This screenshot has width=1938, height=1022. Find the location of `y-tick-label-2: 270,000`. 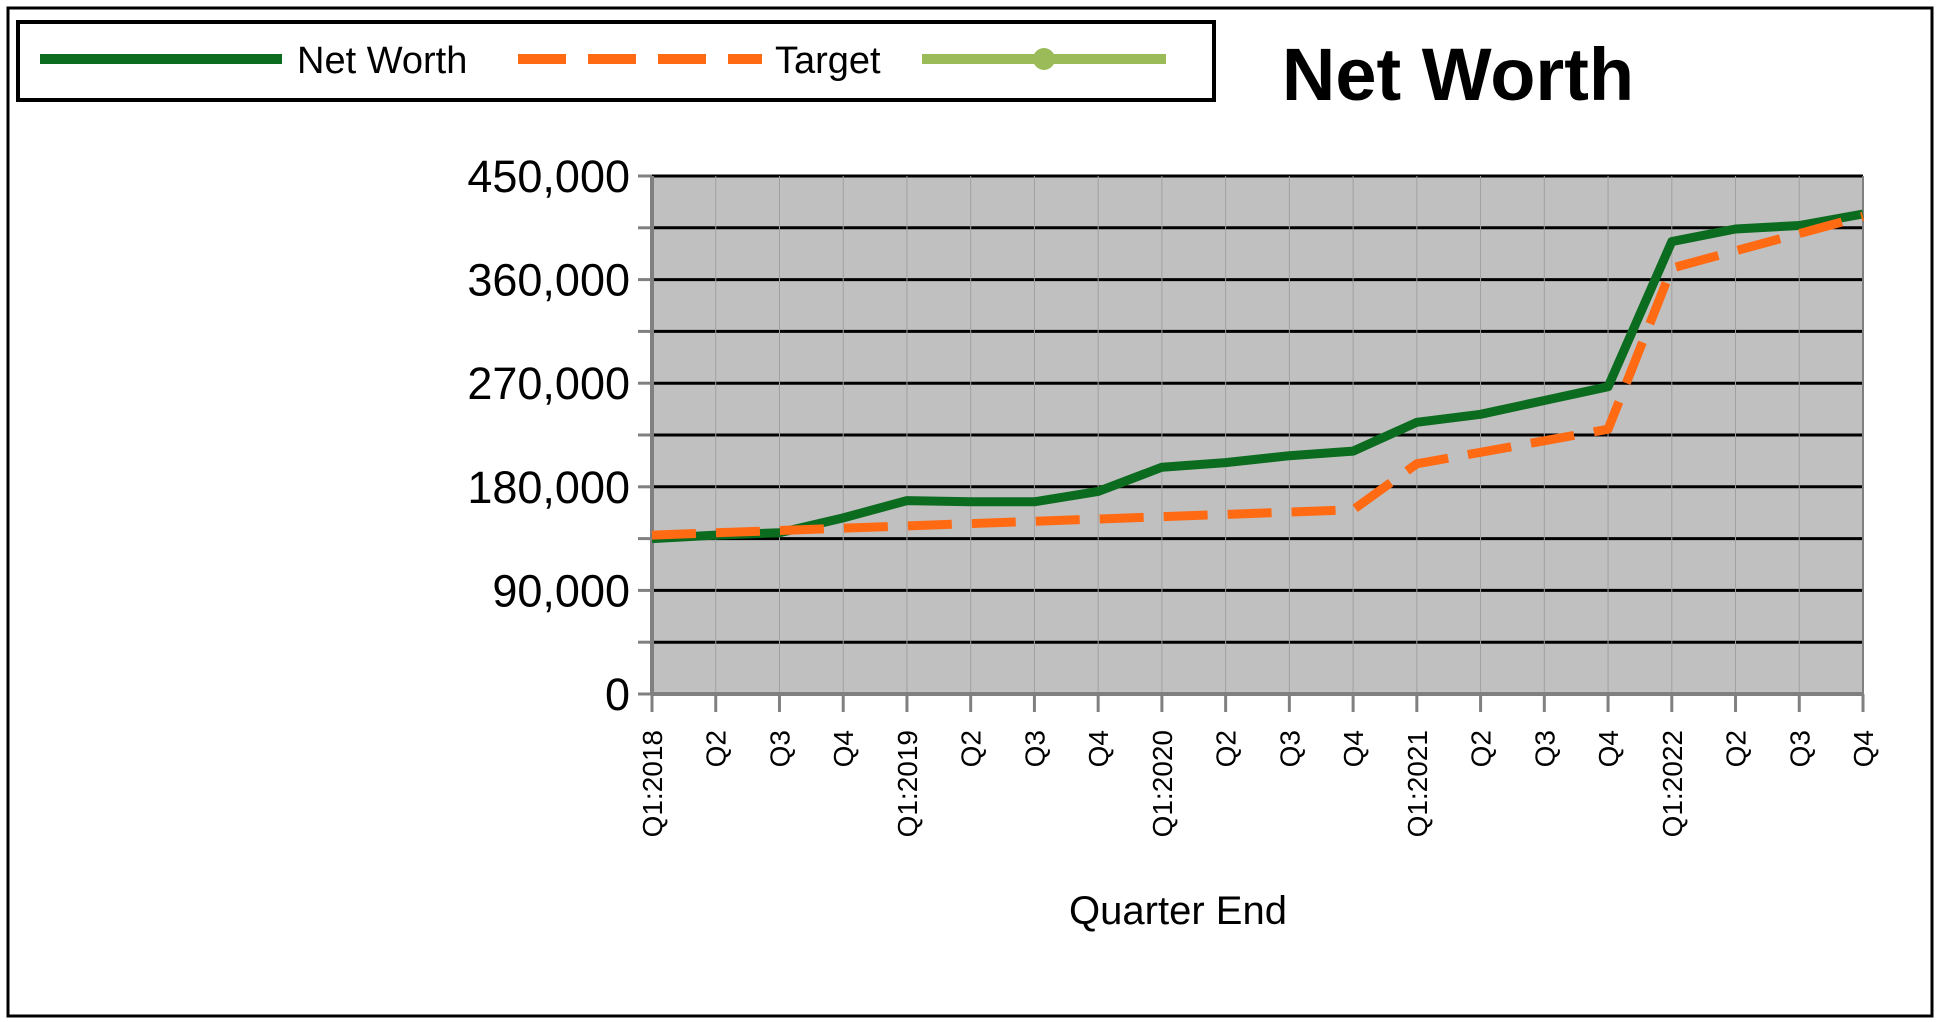

y-tick-label-2: 270,000 is located at coordinates (548, 383).